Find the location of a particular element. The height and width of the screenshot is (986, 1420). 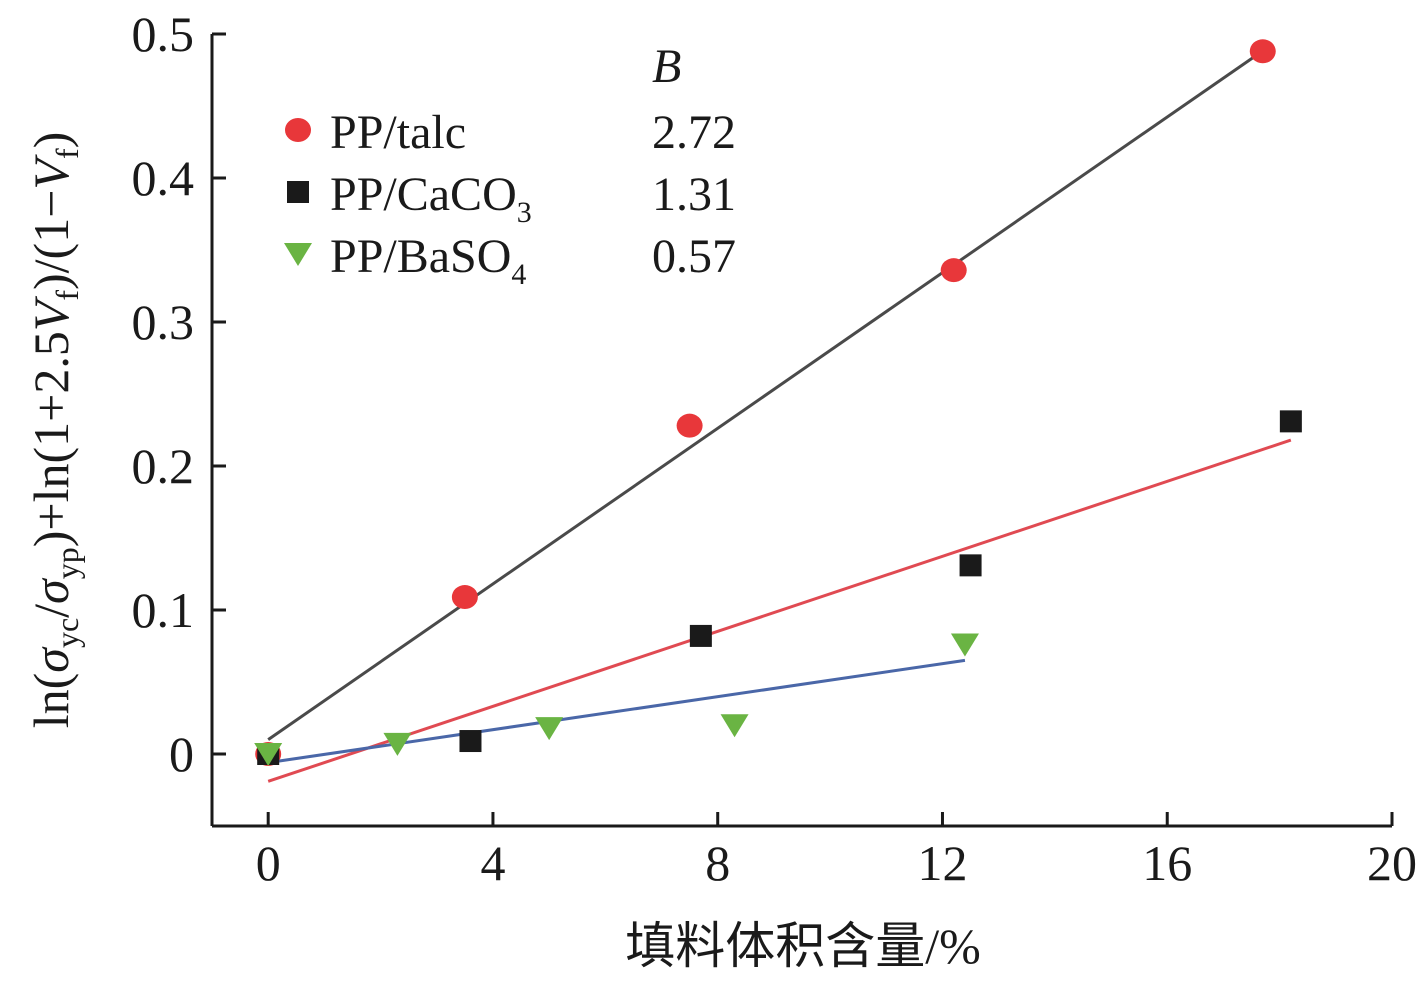

x-tick-label: 16 is located at coordinates (1167, 863).